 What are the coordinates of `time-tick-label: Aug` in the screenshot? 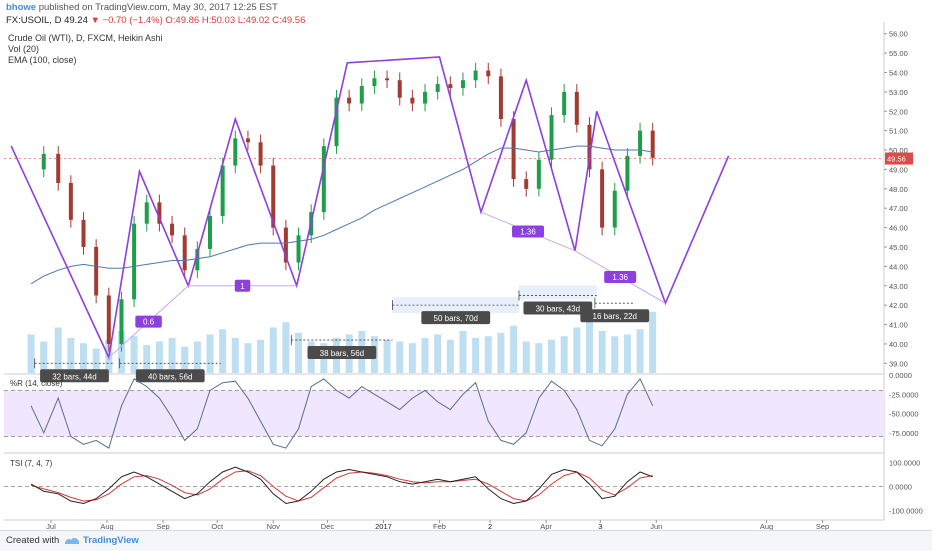 It's located at (766, 526).